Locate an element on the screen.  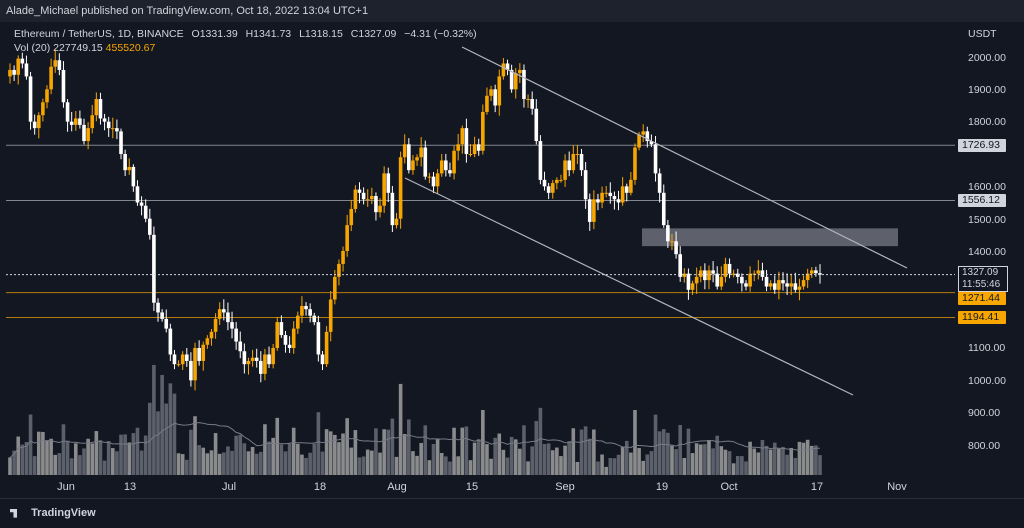
level-tag-1726: 1726.93 is located at coordinates (982, 145).